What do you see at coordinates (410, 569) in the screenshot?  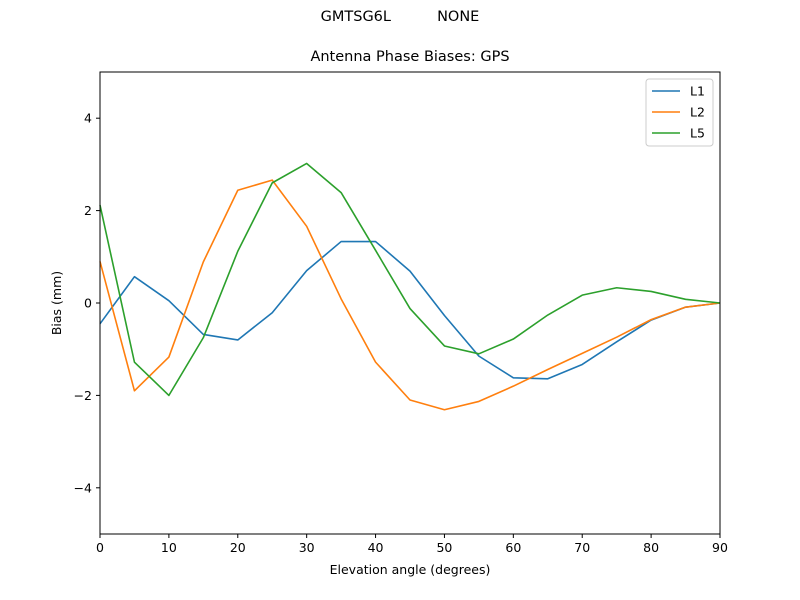 I see `x-axis-label: Elevation angle (degrees)` at bounding box center [410, 569].